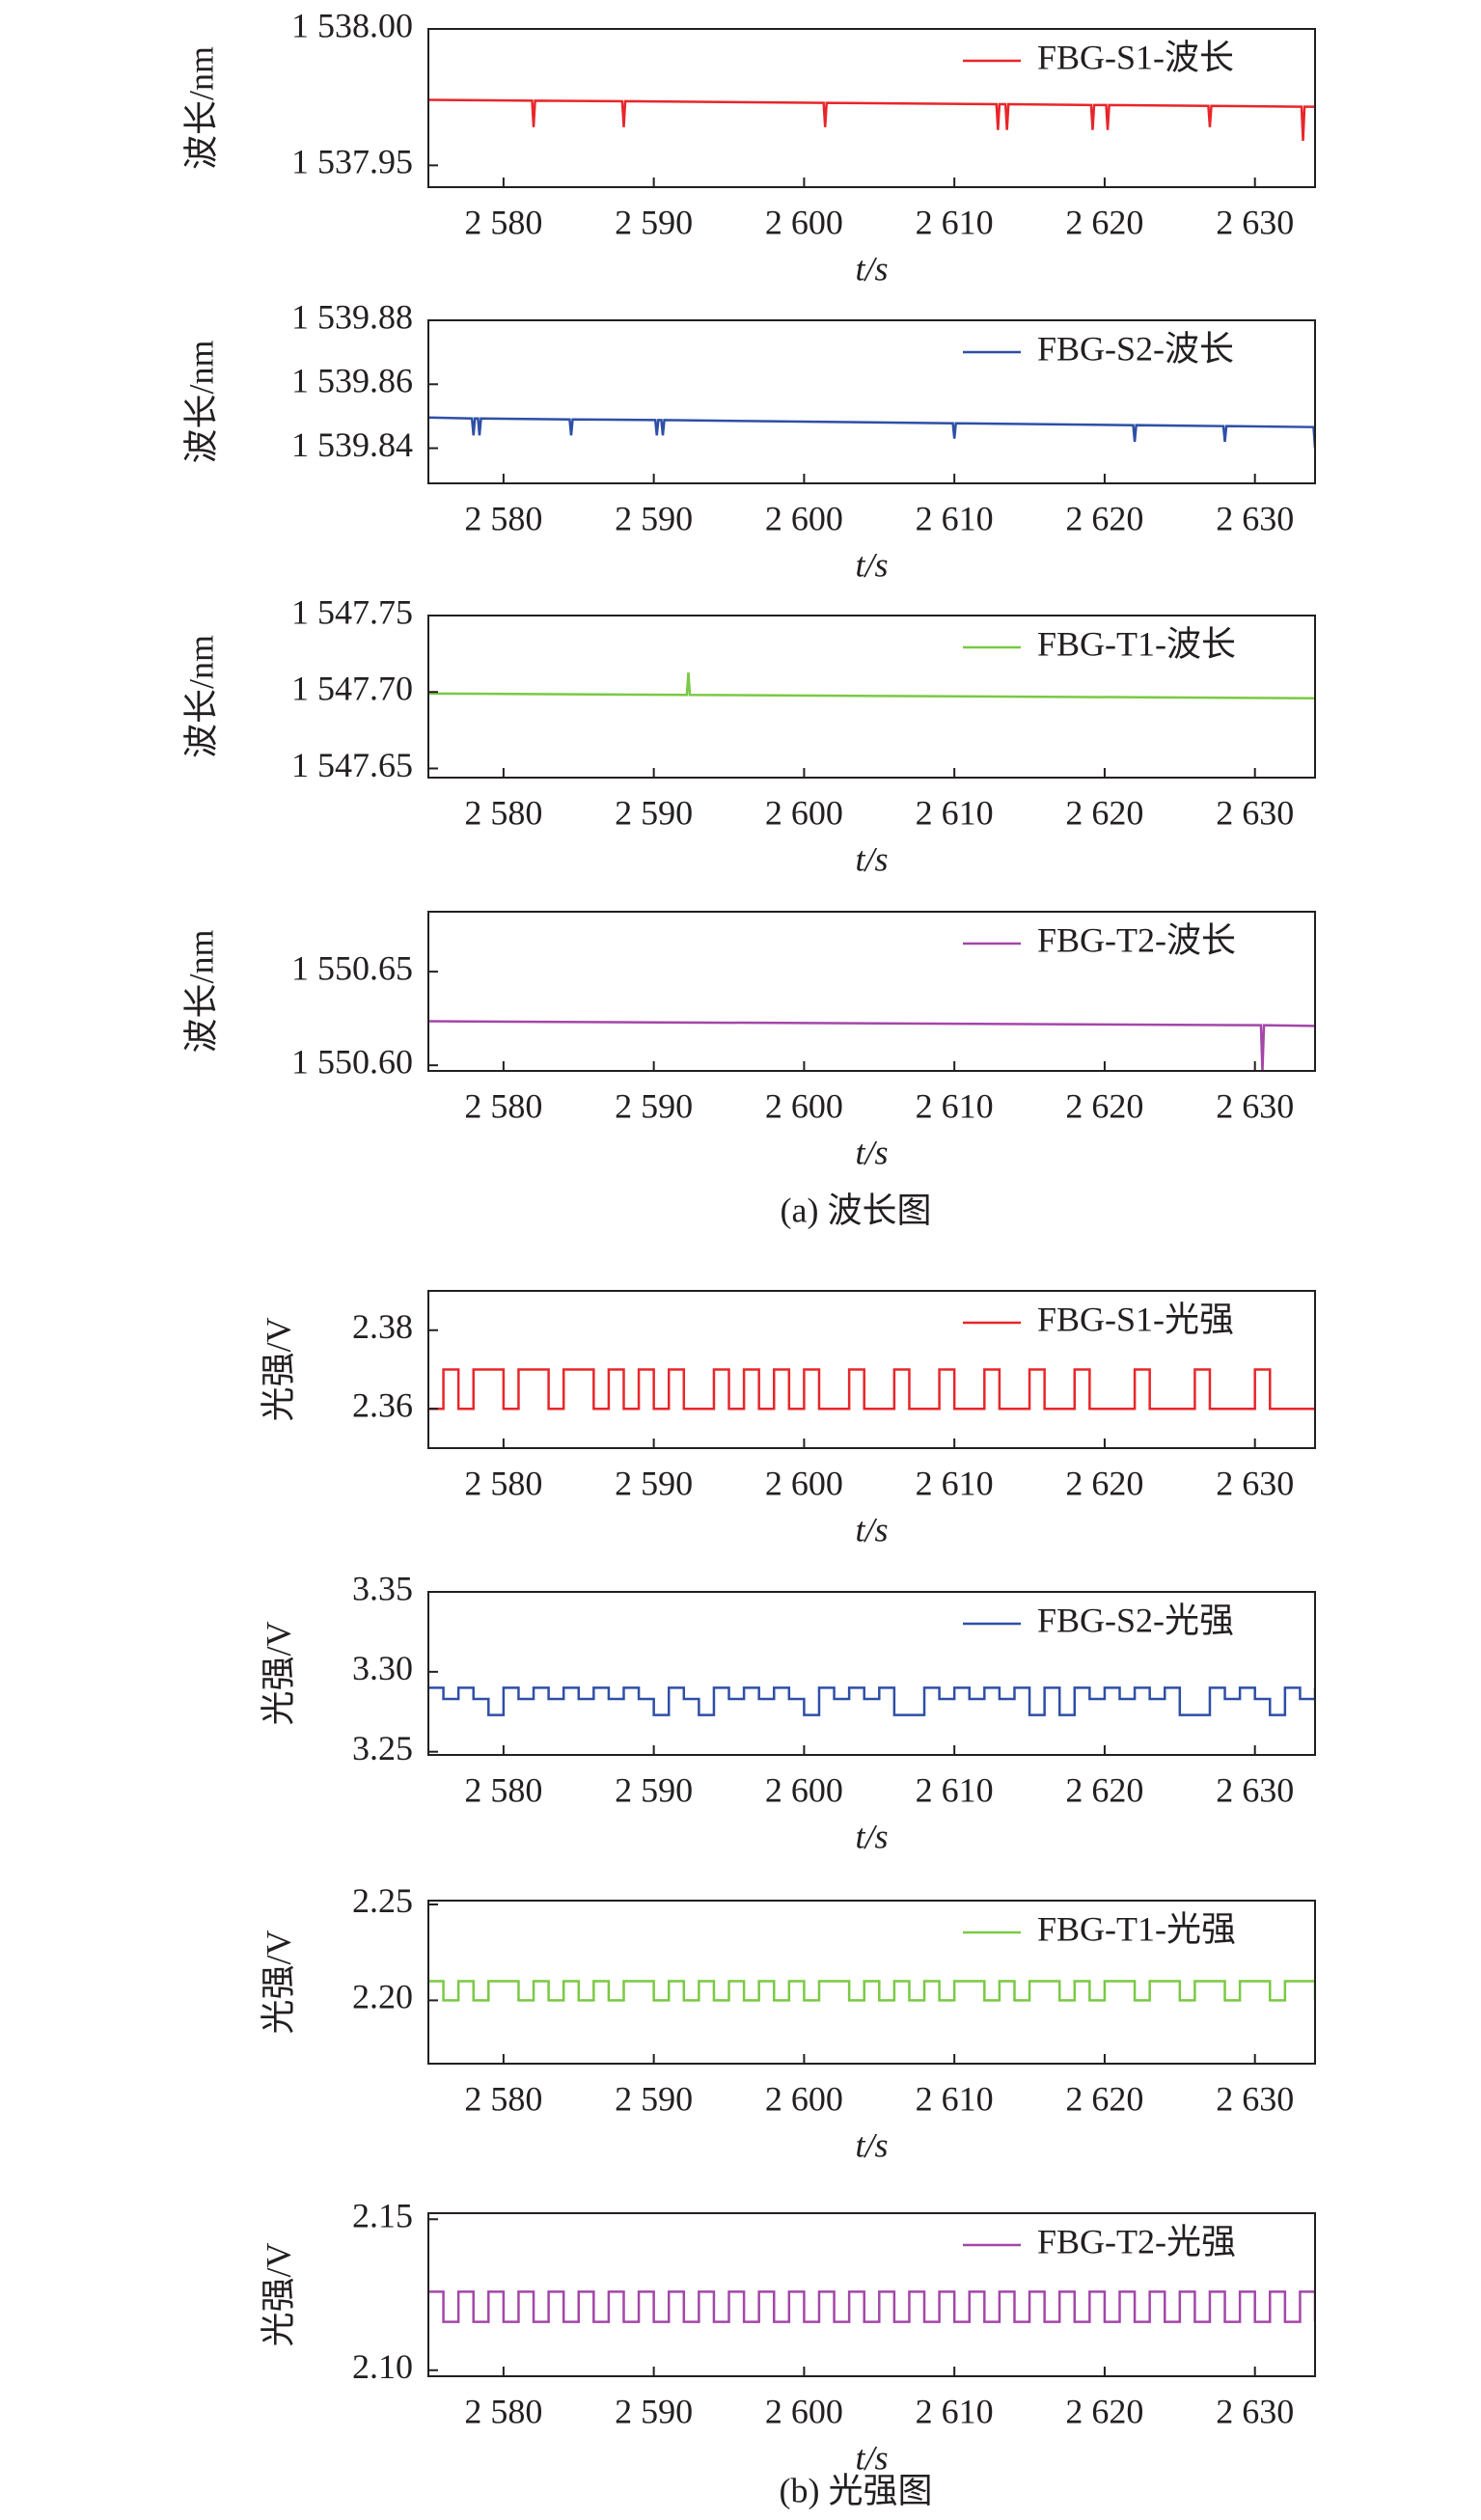 The image size is (1481, 2520). I want to click on legend-label: FBG-T2-波长, so click(1137, 940).